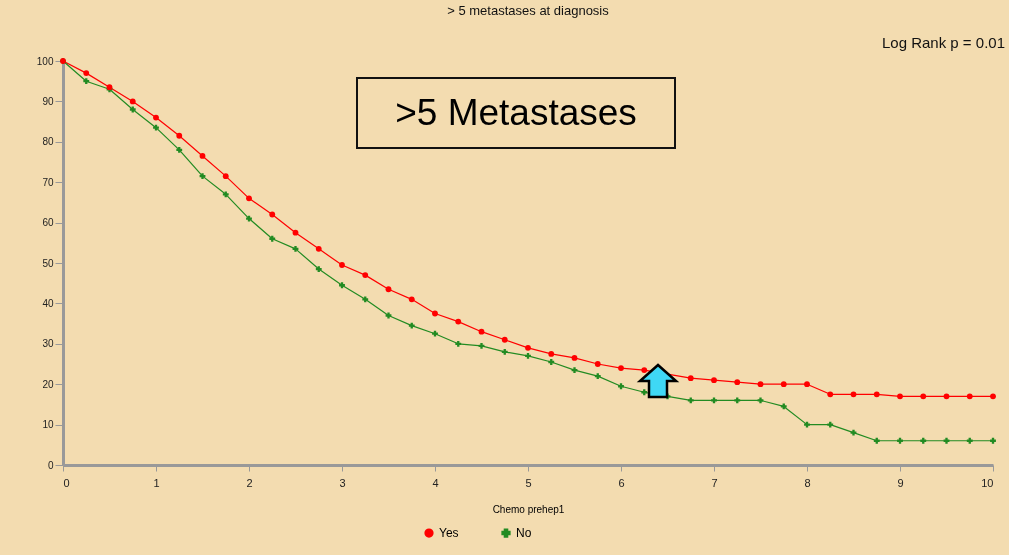  I want to click on x-tick-label: 9, so click(900, 482).